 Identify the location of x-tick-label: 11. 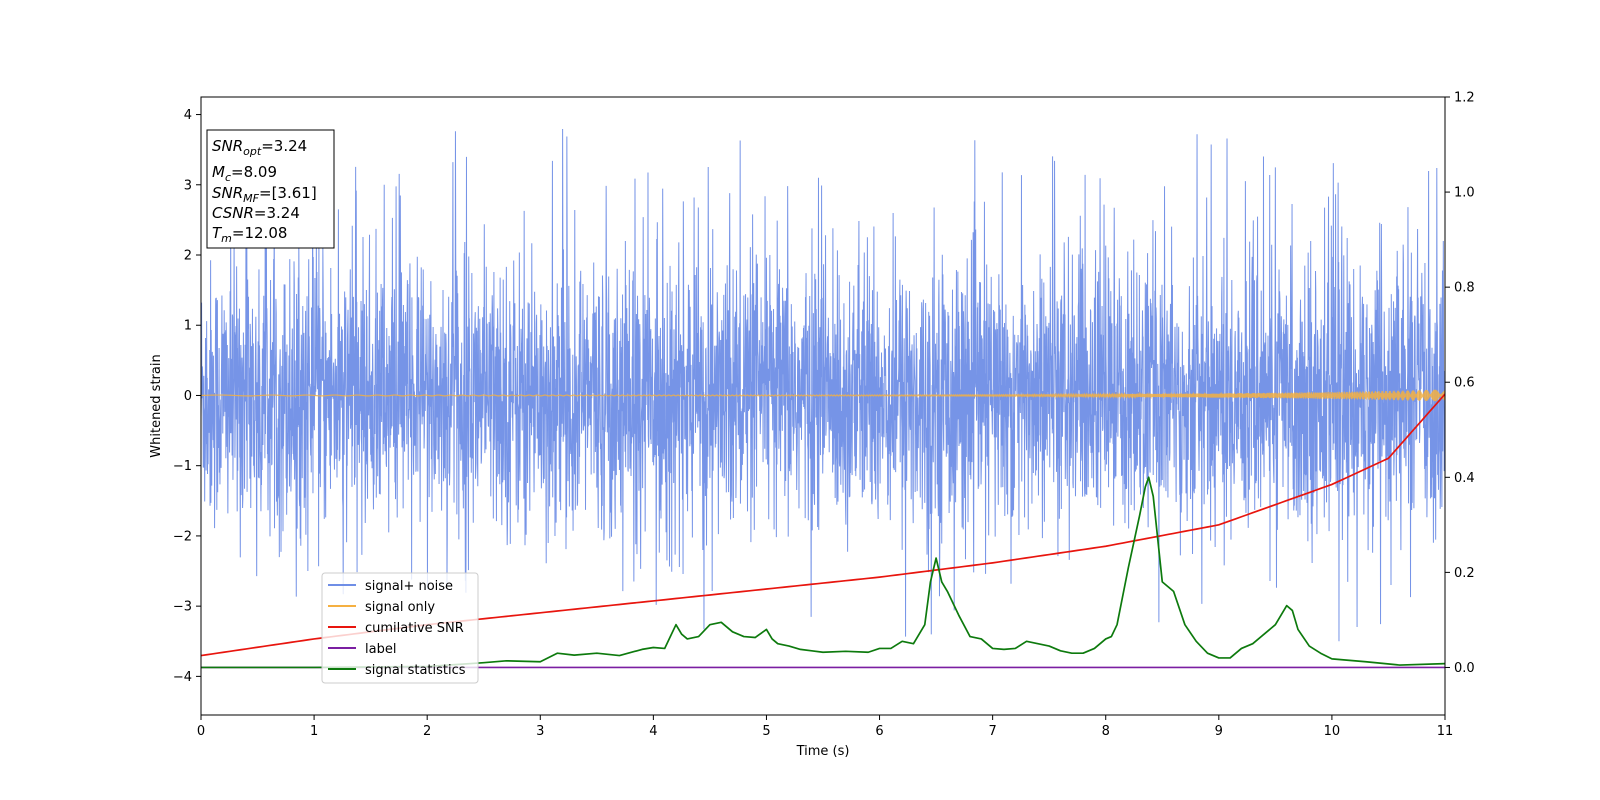
(1445, 731).